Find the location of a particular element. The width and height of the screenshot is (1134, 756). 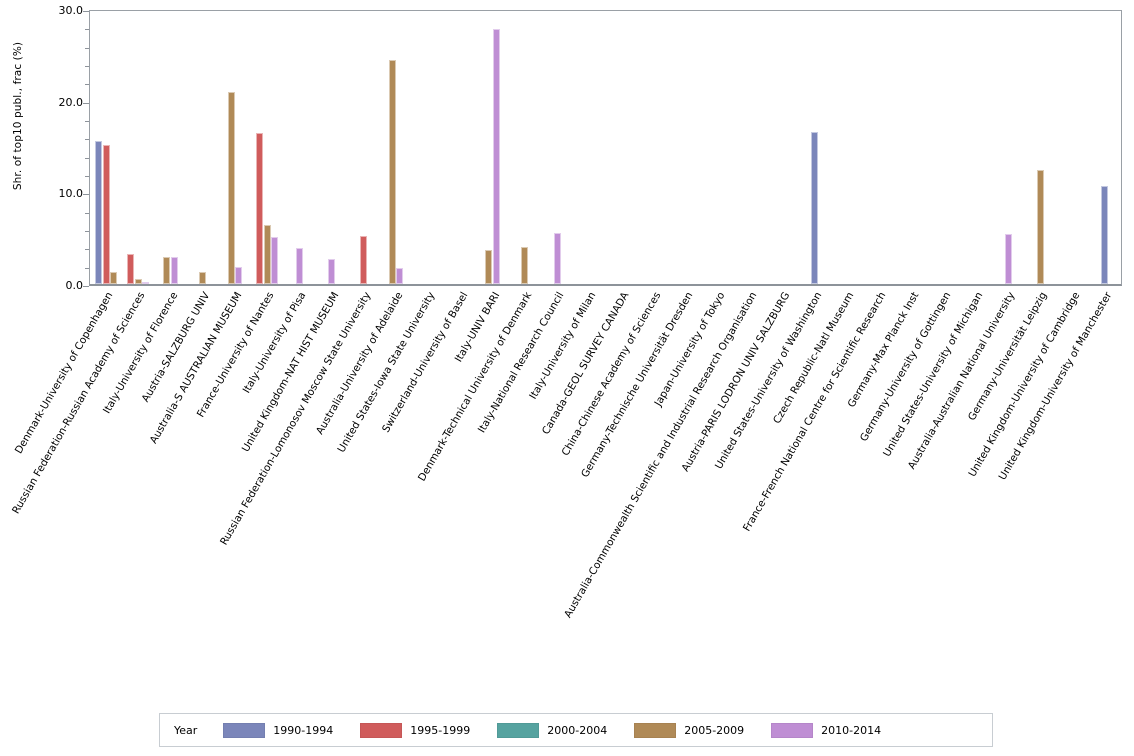

legend-entry: 2000-2004 is located at coordinates (552, 730).